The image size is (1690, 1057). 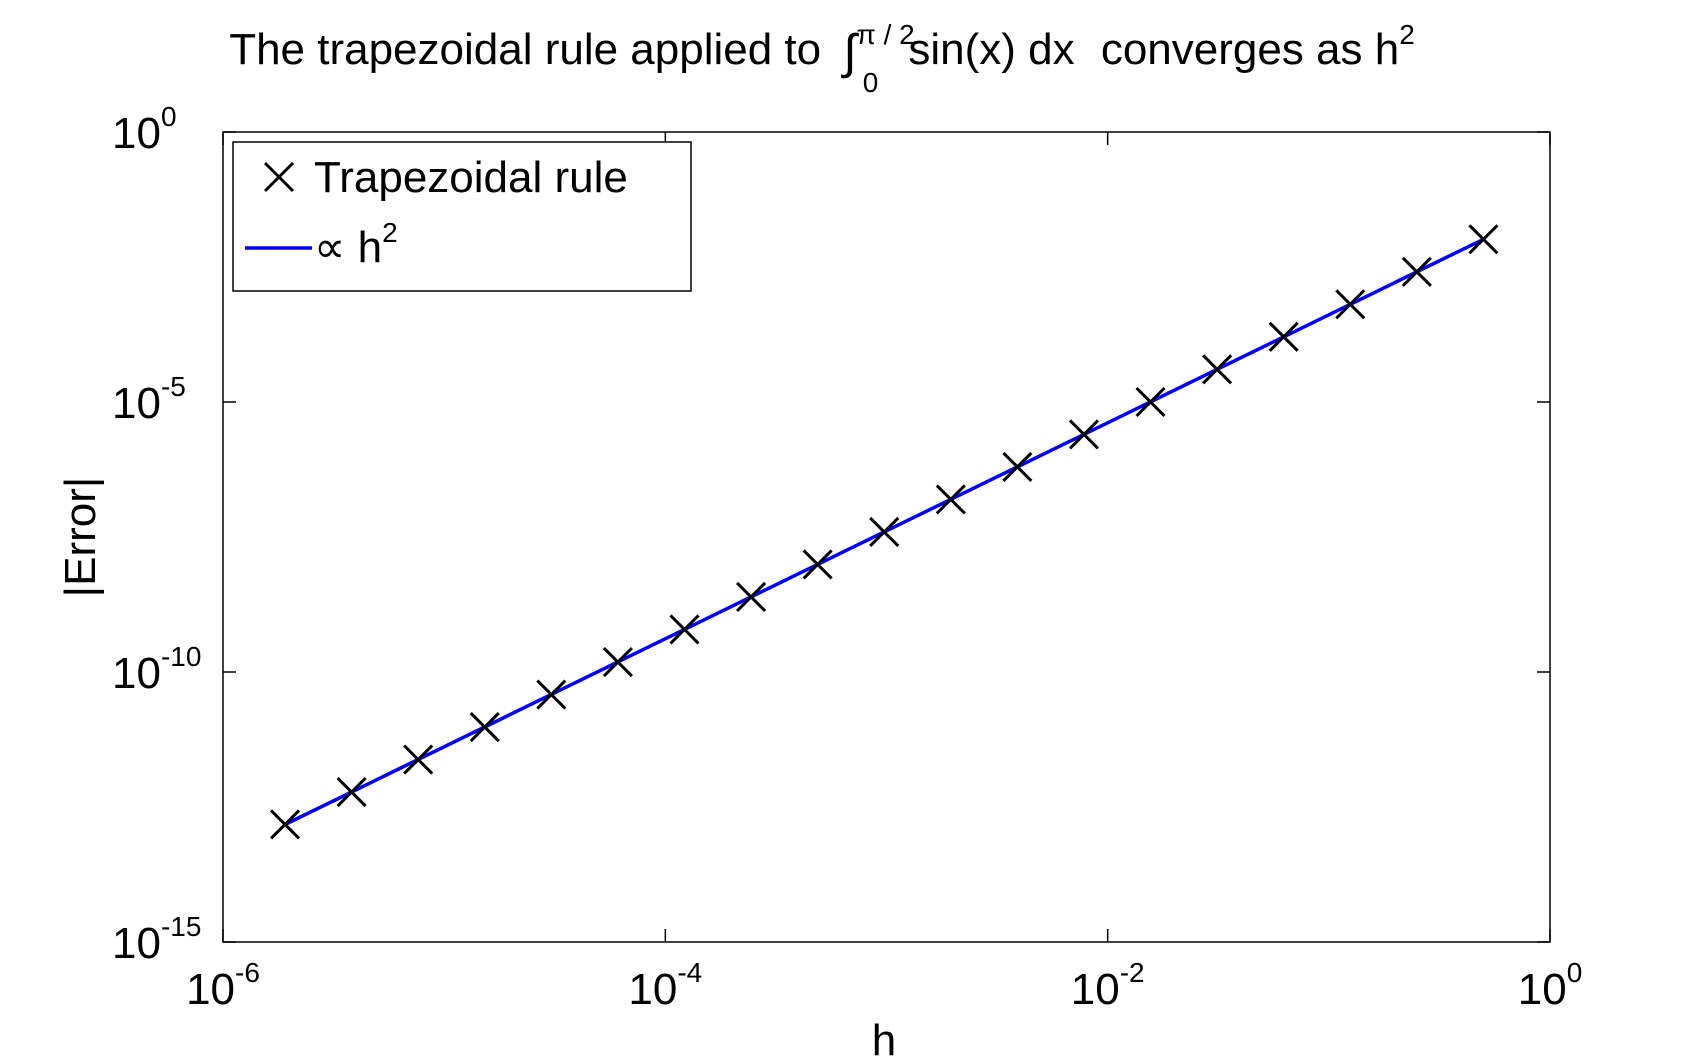 What do you see at coordinates (884, 1036) in the screenshot?
I see `x-axis-label: h` at bounding box center [884, 1036].